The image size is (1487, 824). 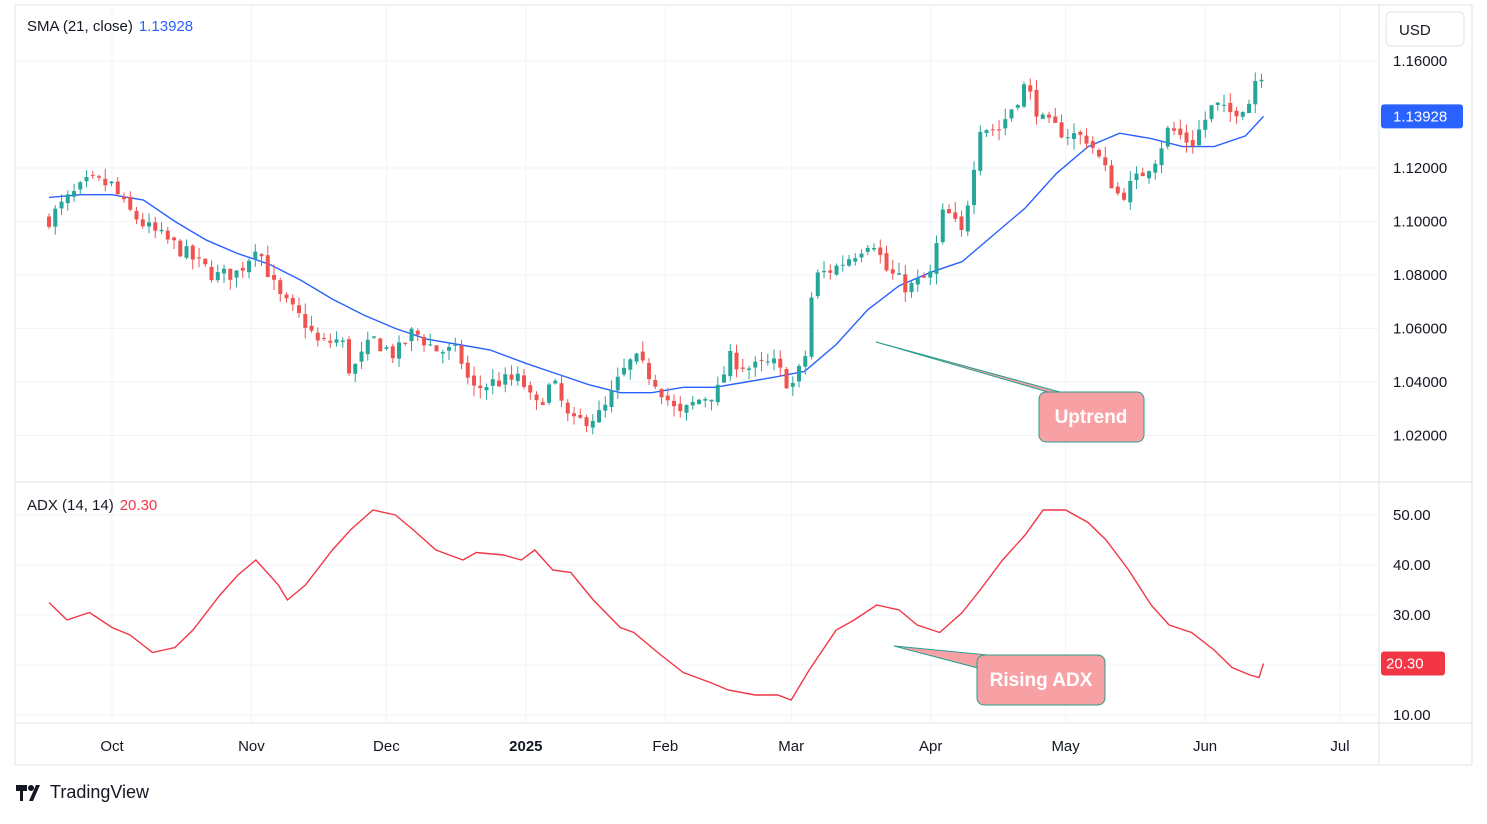 I want to click on time-axis-tick: Feb, so click(x=665, y=746).